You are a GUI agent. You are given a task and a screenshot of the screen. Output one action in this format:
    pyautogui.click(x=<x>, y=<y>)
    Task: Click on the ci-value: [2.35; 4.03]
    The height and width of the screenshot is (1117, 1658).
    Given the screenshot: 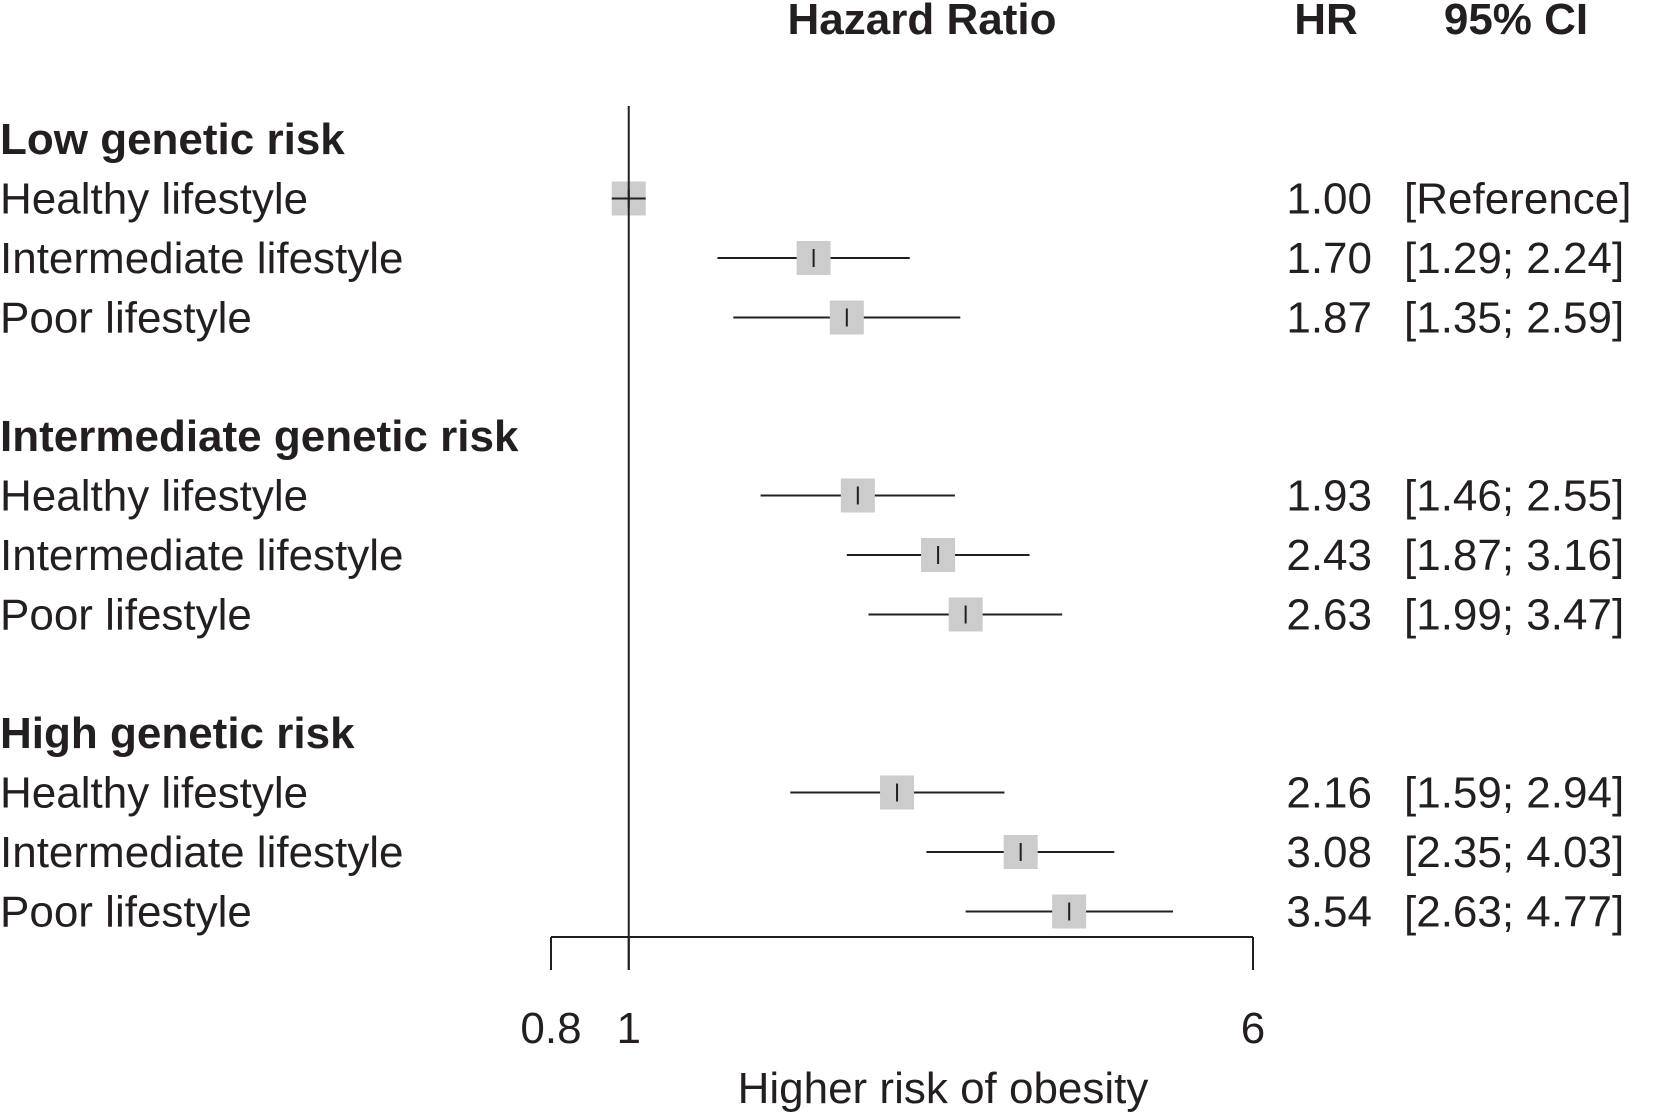 What is the action you would take?
    pyautogui.click(x=1514, y=852)
    